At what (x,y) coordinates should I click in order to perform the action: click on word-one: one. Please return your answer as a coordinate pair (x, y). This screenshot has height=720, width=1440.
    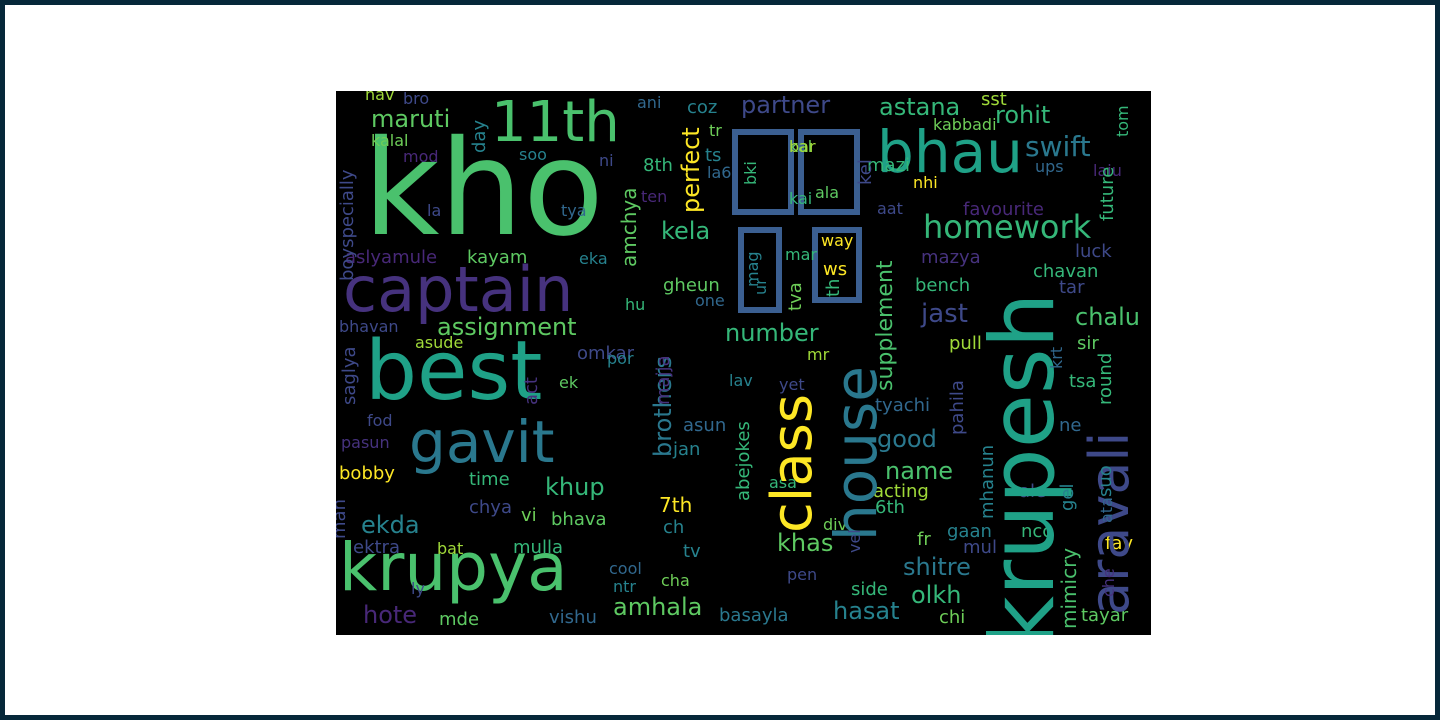
    Looking at the image, I should click on (710, 300).